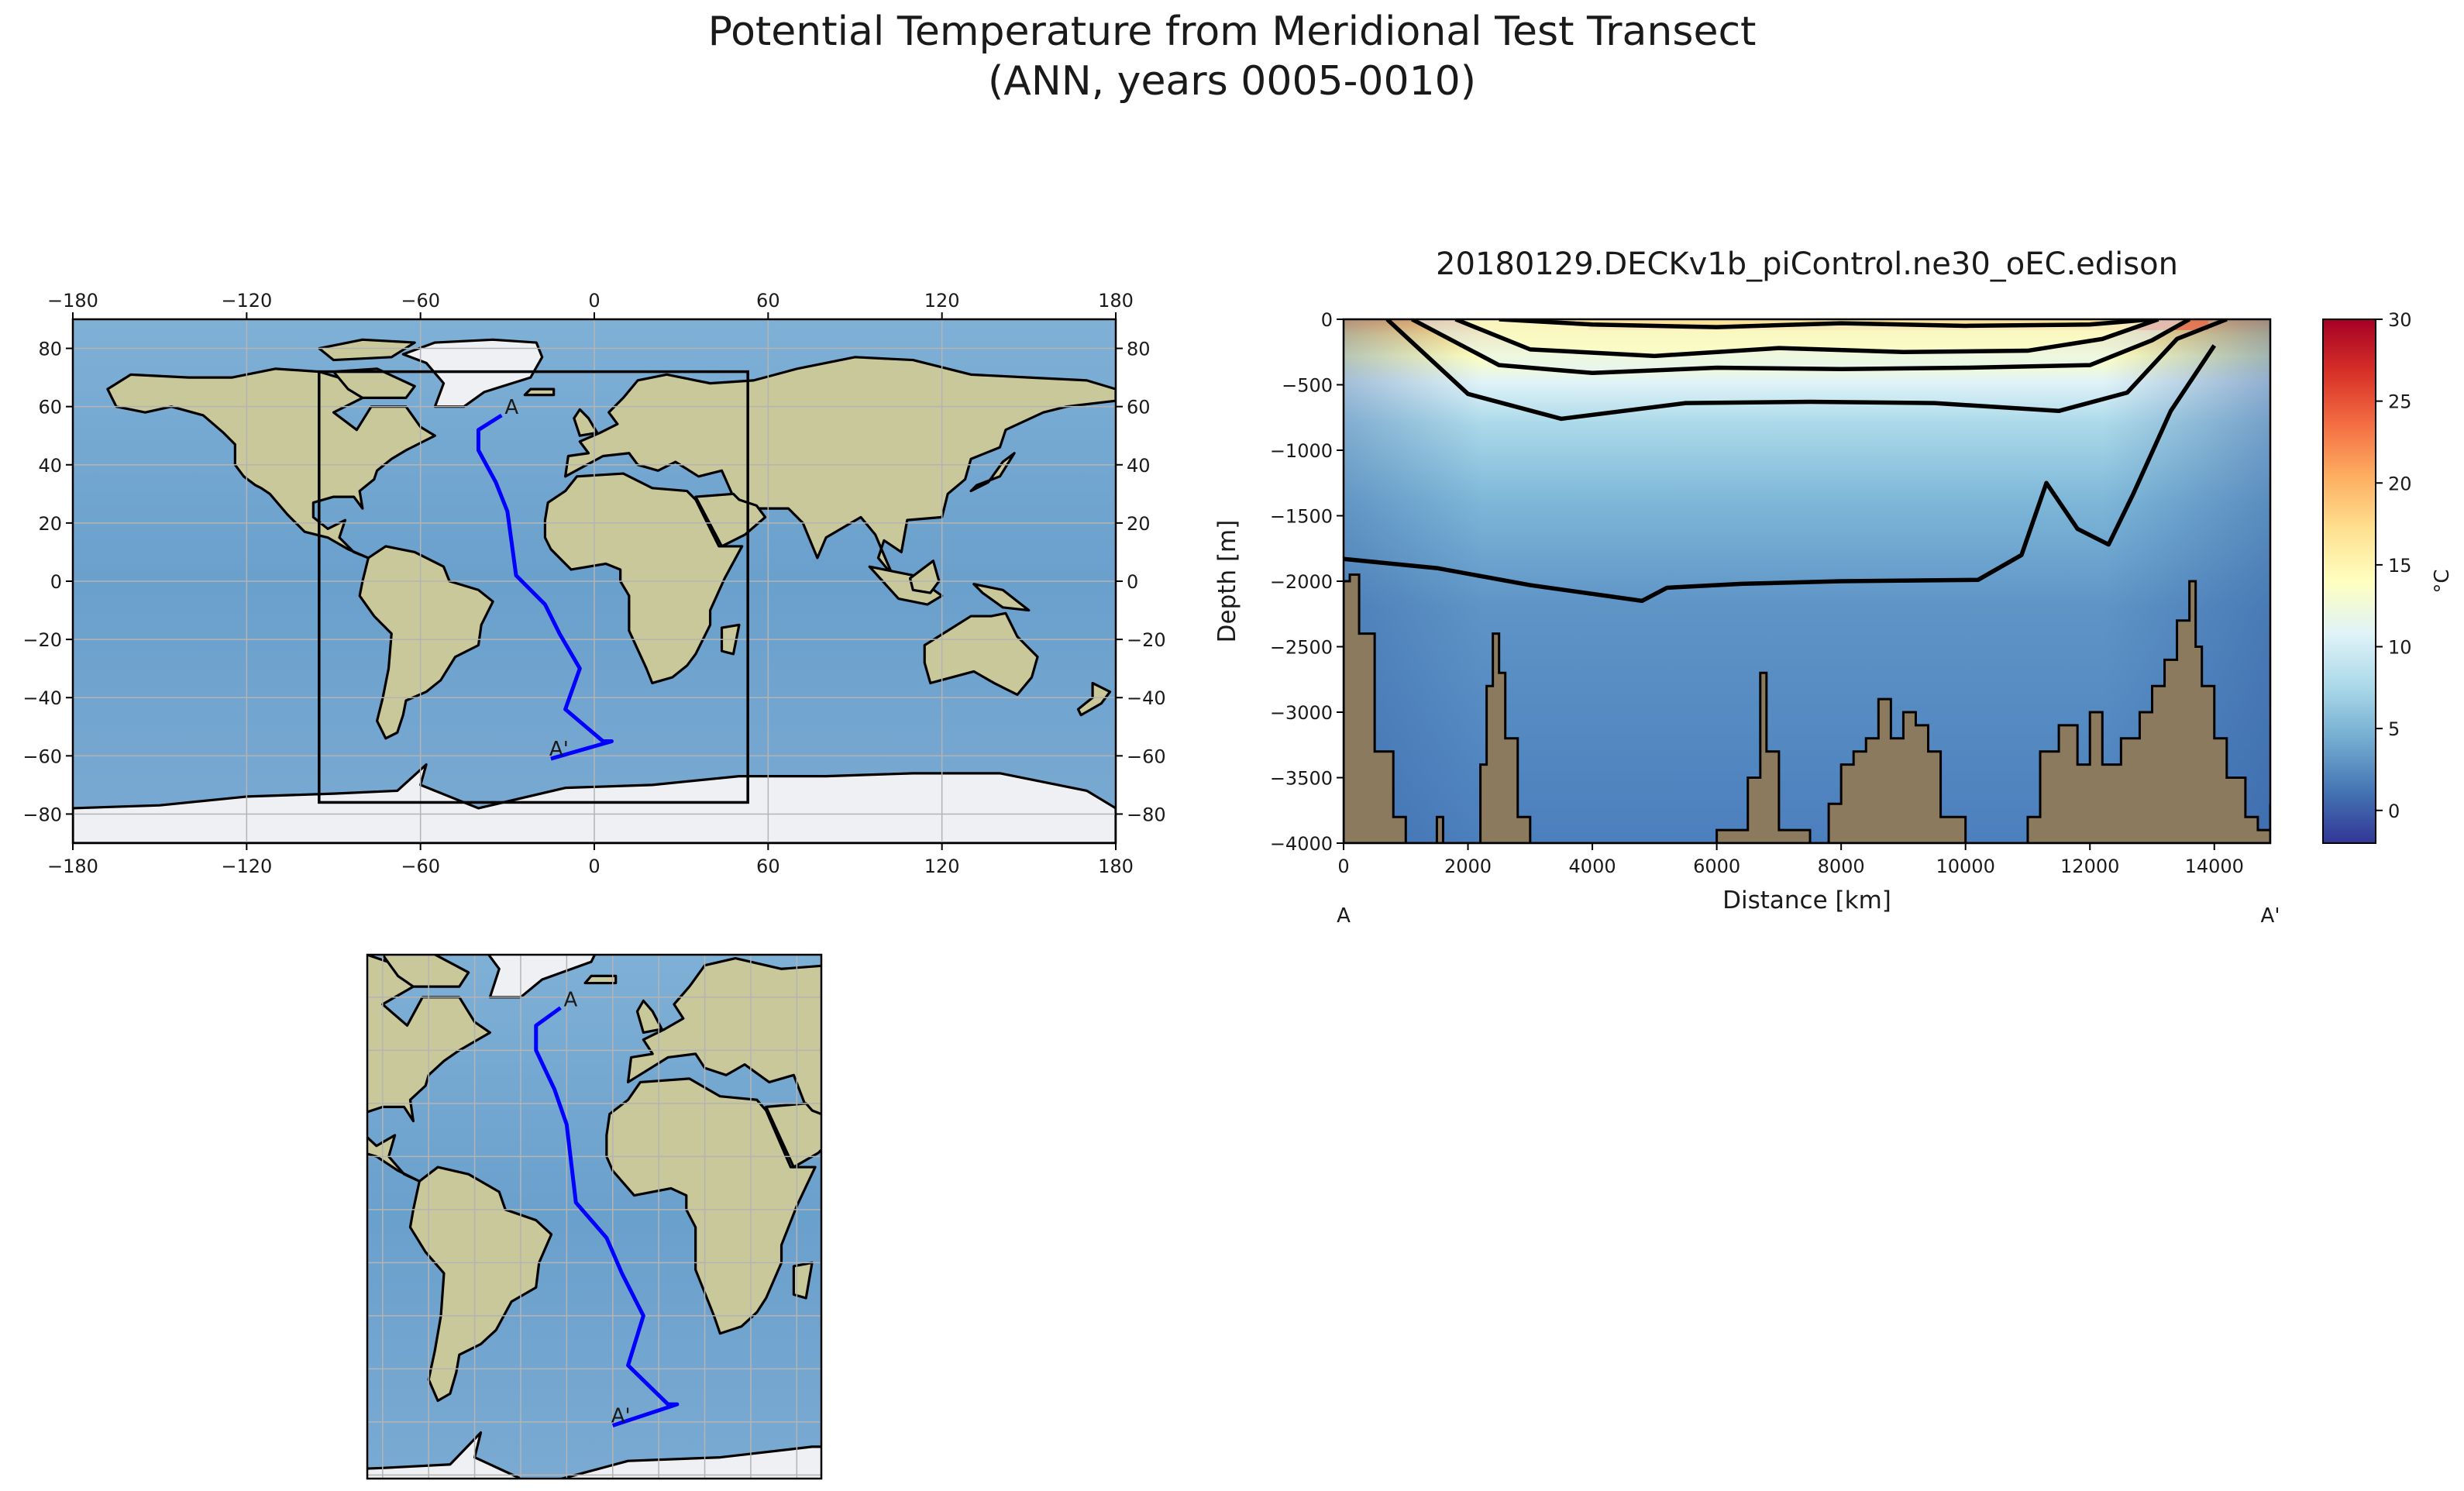 The width and height of the screenshot is (2464, 1491). I want to click on zoom-map: A A', so click(785, 1198).